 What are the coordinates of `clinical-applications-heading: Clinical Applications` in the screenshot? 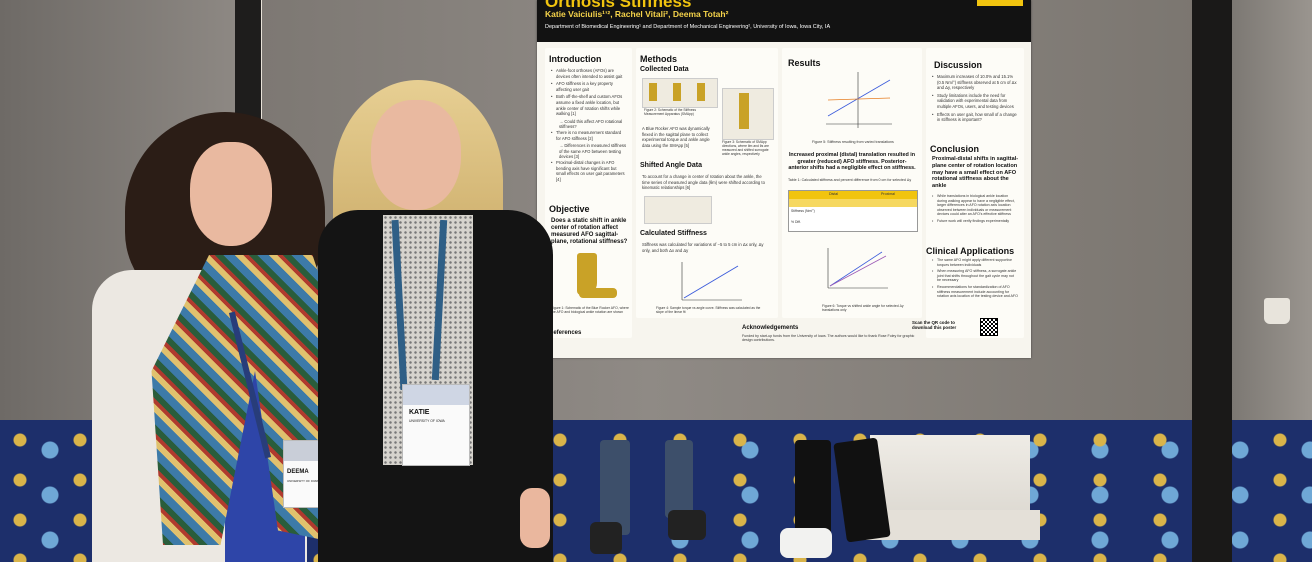 It's located at (970, 251).